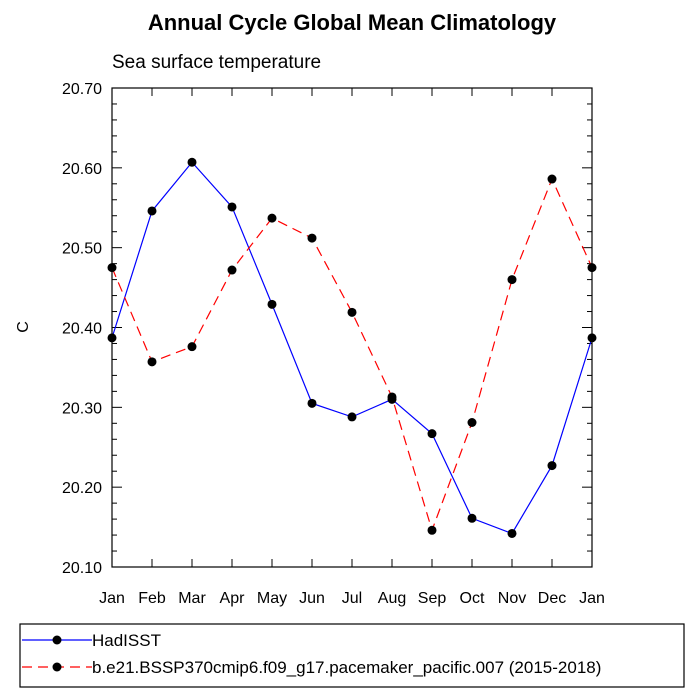 This screenshot has width=700, height=700. I want to click on legend-box, so click(352, 655).